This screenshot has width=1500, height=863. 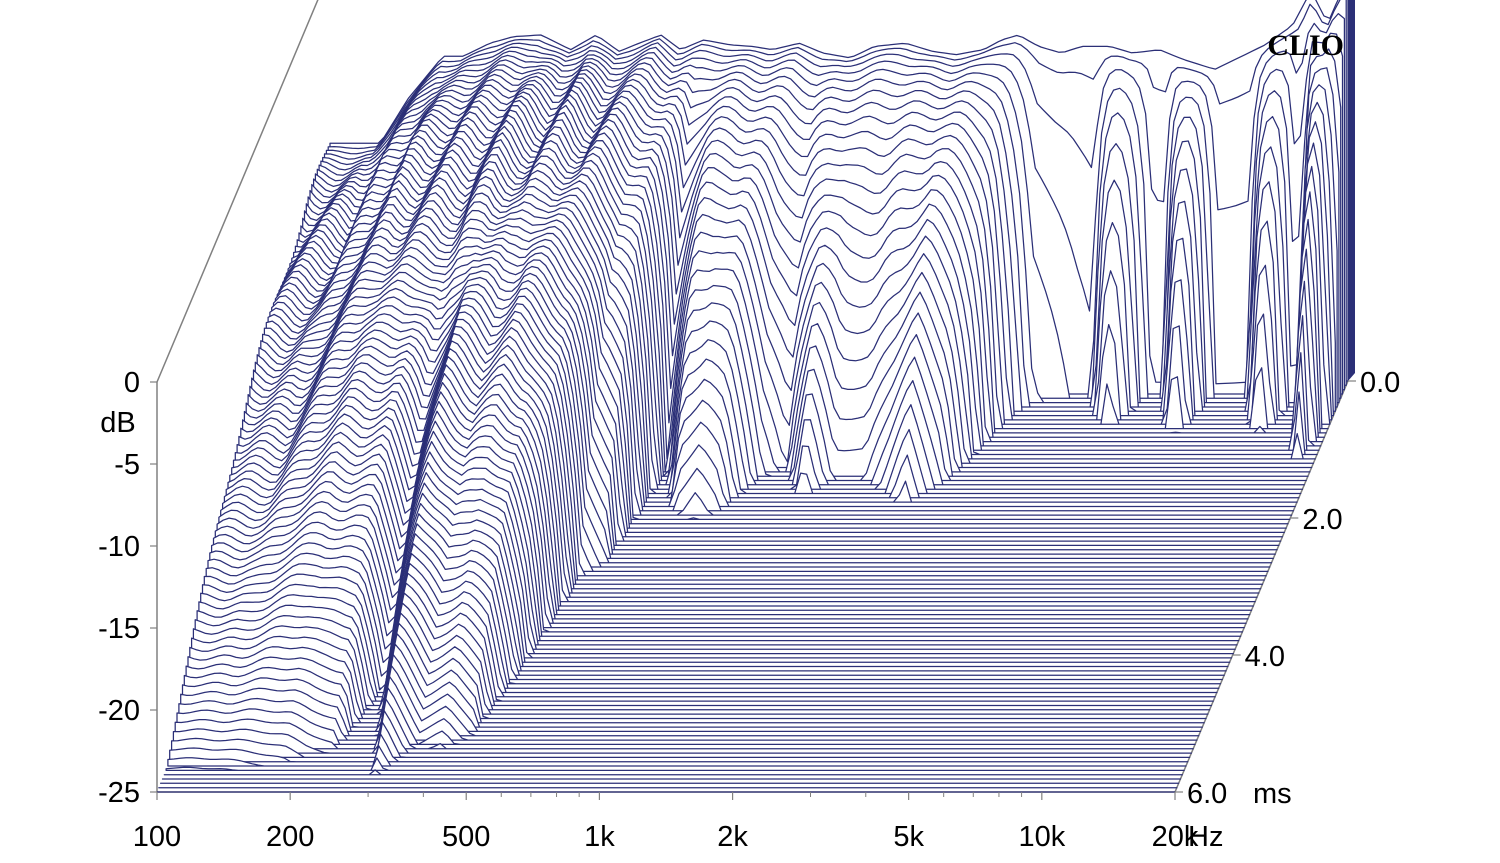 What do you see at coordinates (132, 383) in the screenshot?
I see `db-tick-label: 0` at bounding box center [132, 383].